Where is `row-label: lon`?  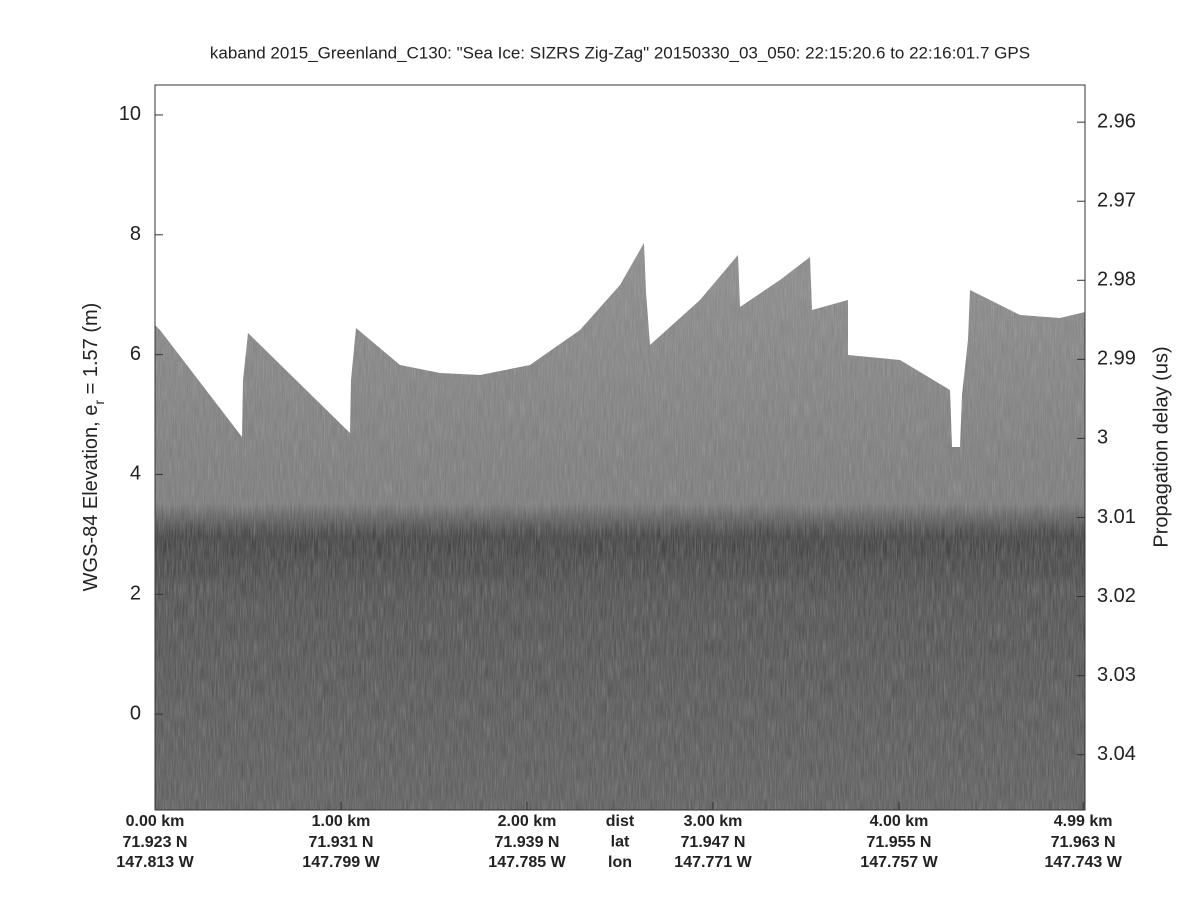 row-label: lon is located at coordinates (620, 862).